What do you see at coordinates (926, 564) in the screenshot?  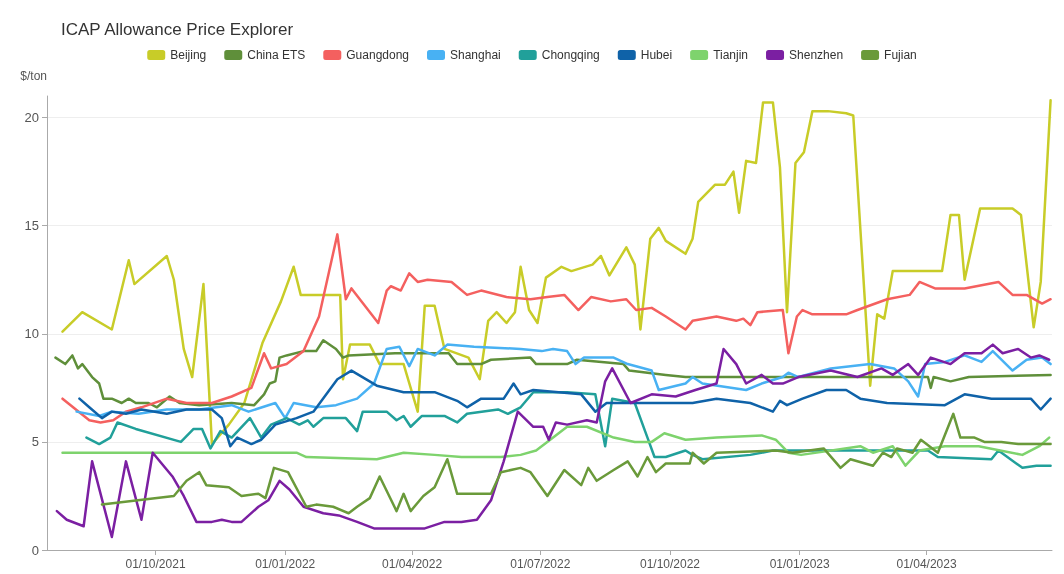 I see `x-tick-label: 01/04/2023` at bounding box center [926, 564].